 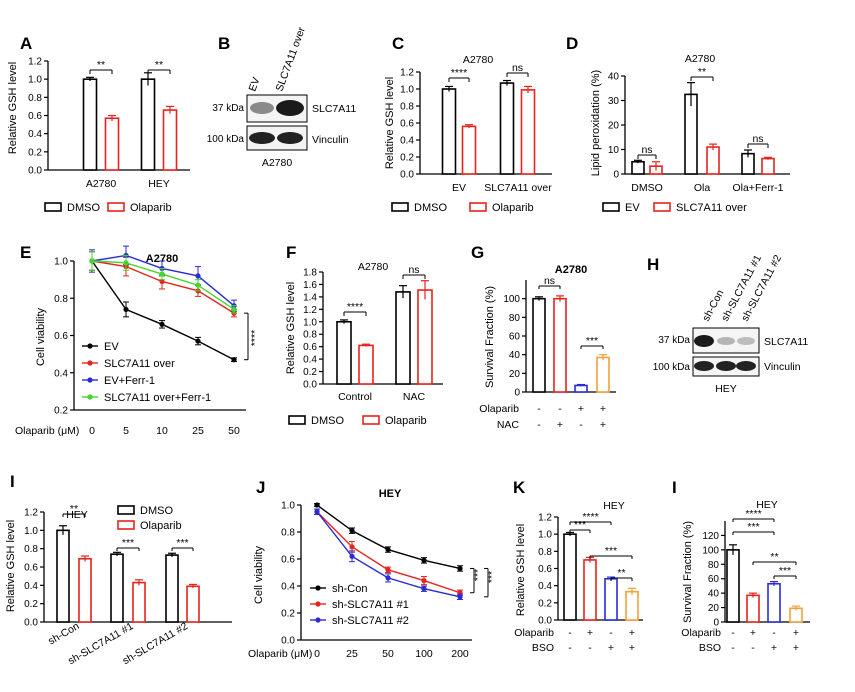 I want to click on panel-d-category: Ola, so click(x=702, y=188).